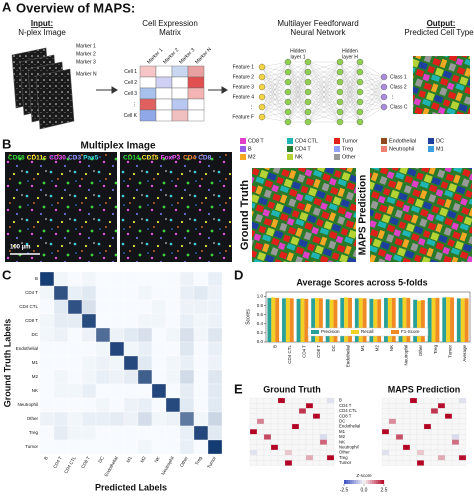 The image size is (474, 496). What do you see at coordinates (308, 92) in the screenshot?
I see `neuron` at bounding box center [308, 92].